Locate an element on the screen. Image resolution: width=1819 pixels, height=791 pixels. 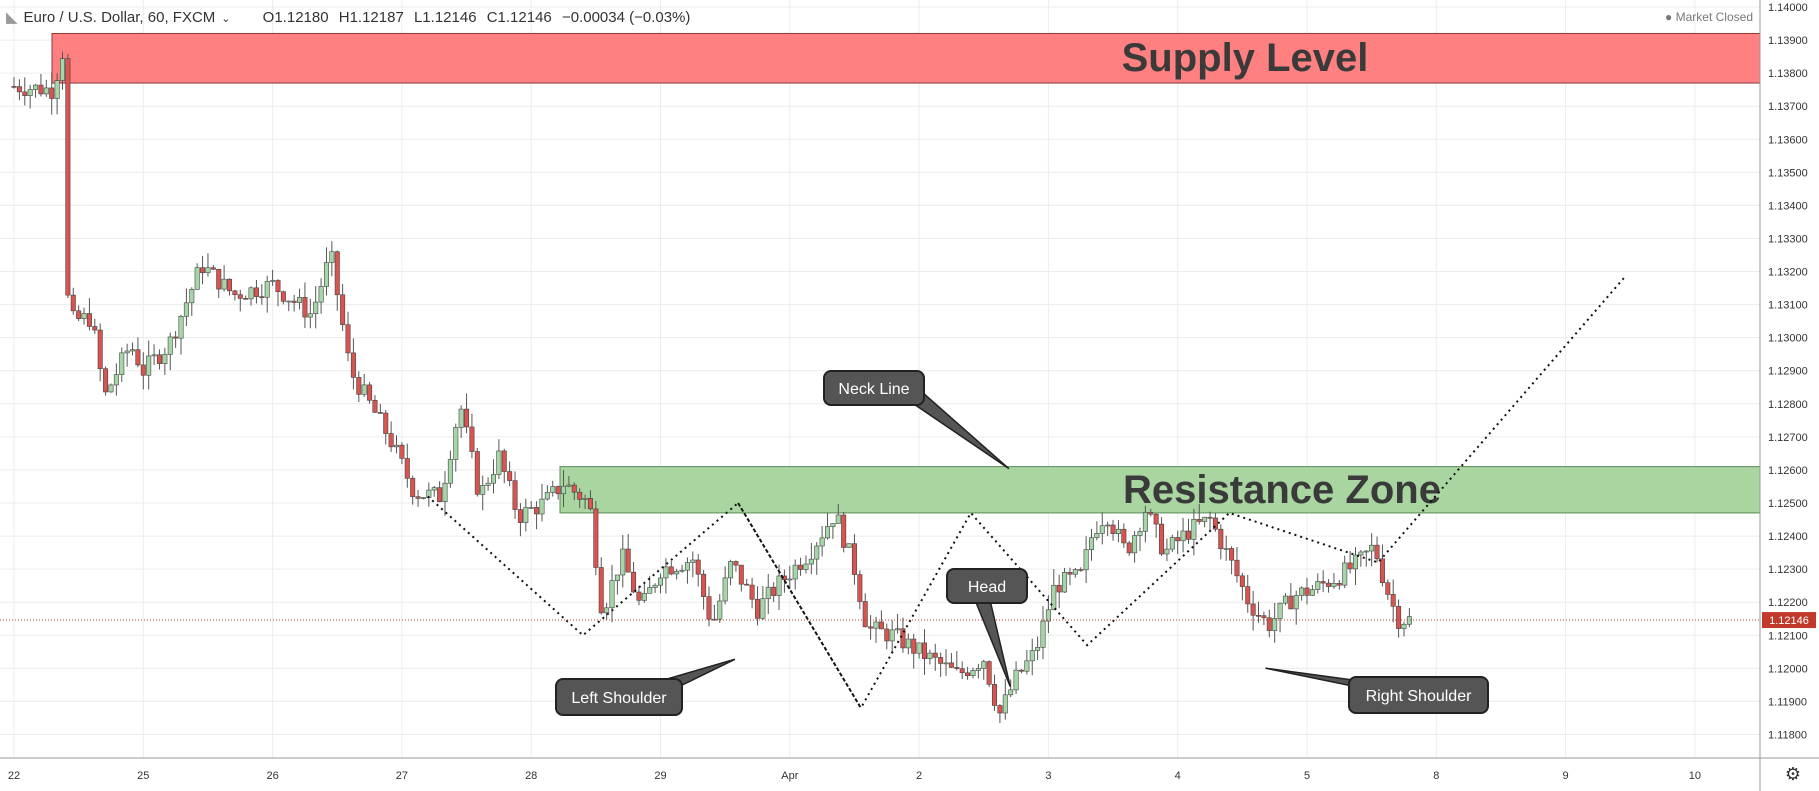
settings-gear-icon: ⚙ is located at coordinates (1792, 774).